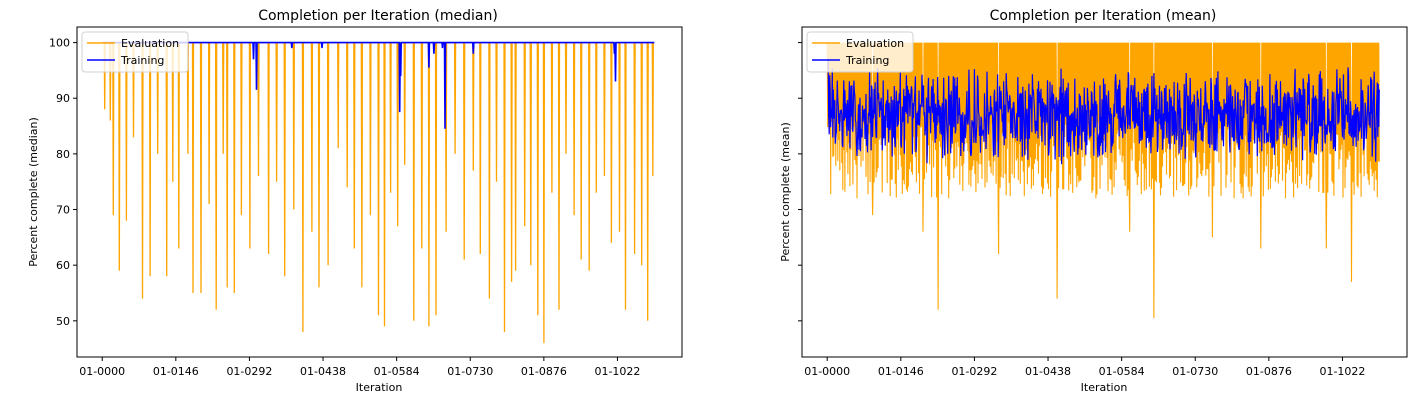 The height and width of the screenshot is (402, 1425). Describe the element at coordinates (378, 16) in the screenshot. I see `chart-title: Completion per Iteration (median)` at that location.